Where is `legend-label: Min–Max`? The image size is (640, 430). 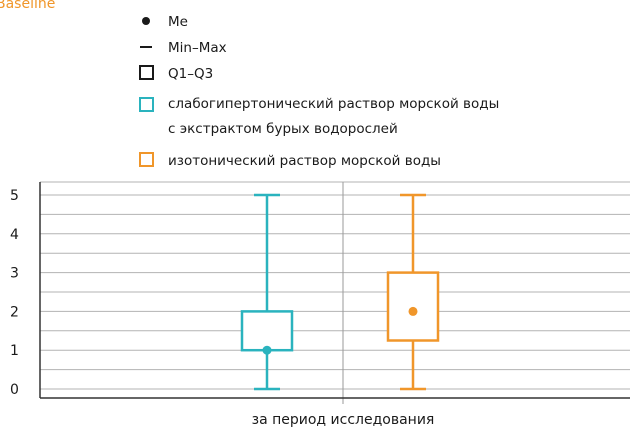 legend-label: Min–Max is located at coordinates (197, 48).